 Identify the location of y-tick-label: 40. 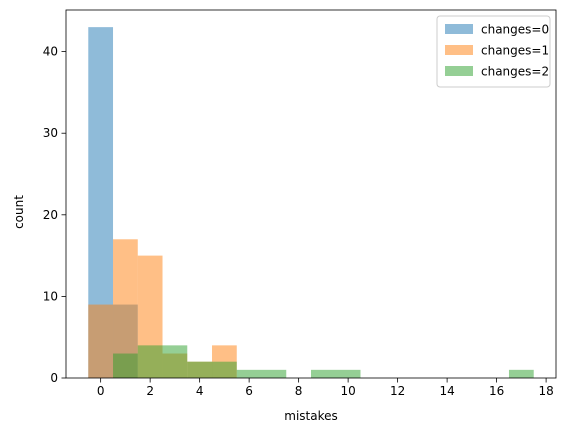
(50, 52).